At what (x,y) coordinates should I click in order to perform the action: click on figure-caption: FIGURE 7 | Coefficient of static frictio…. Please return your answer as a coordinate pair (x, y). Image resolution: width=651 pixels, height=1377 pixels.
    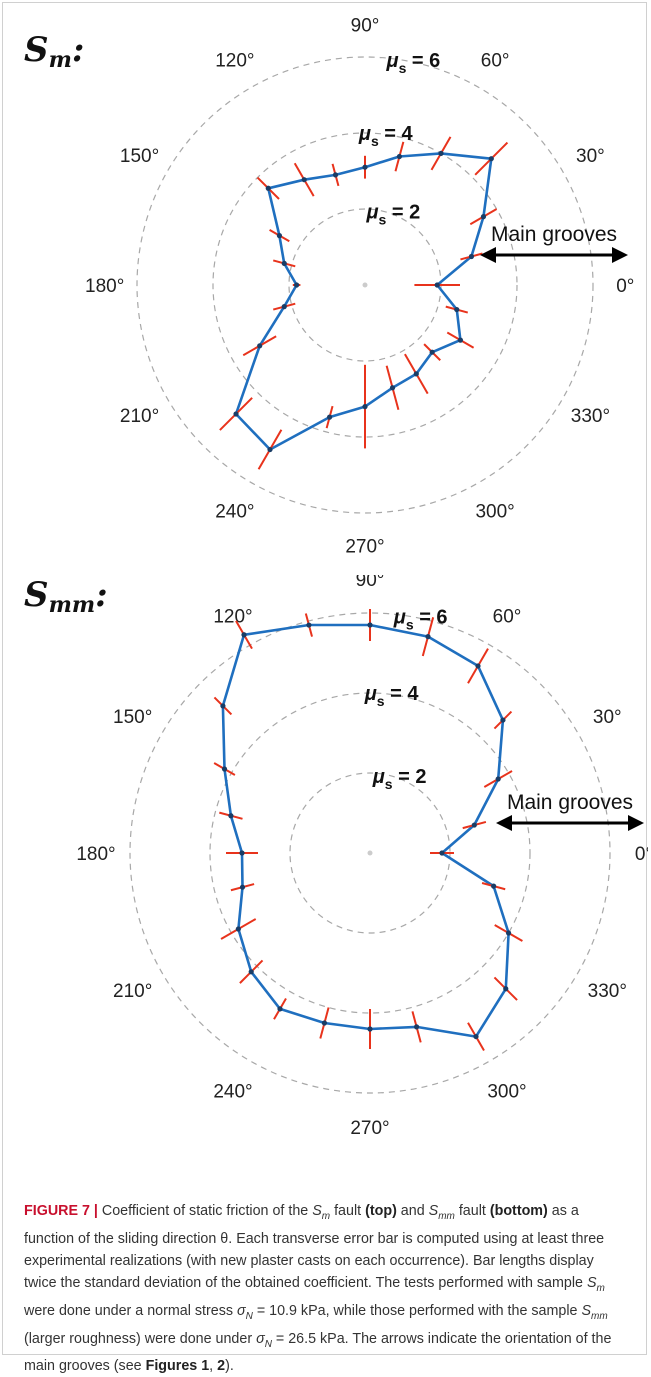
    Looking at the image, I should click on (318, 1289).